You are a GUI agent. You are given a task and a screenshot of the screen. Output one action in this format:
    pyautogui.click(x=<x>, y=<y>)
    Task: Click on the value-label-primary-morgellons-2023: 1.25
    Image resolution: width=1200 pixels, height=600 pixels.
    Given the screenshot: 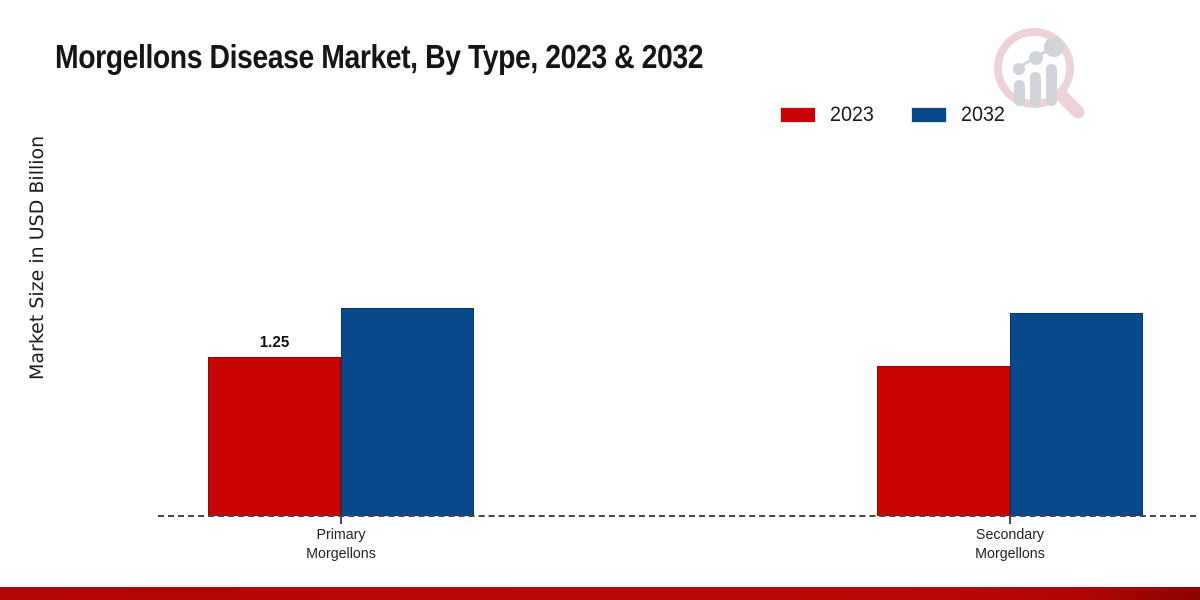 What is the action you would take?
    pyautogui.click(x=274, y=342)
    